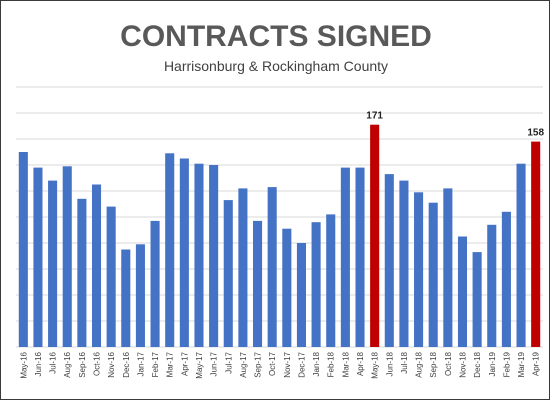  Describe the element at coordinates (521, 364) in the screenshot. I see `x-tick-label: Mar-19` at that location.